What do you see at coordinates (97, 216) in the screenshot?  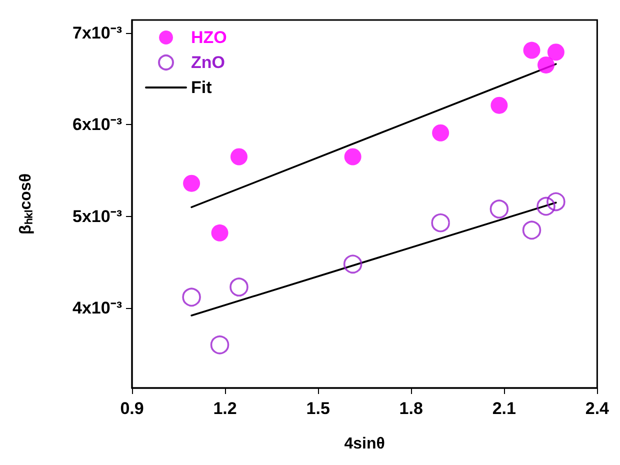 I see `y-tick-label: 5x10⁻³` at bounding box center [97, 216].